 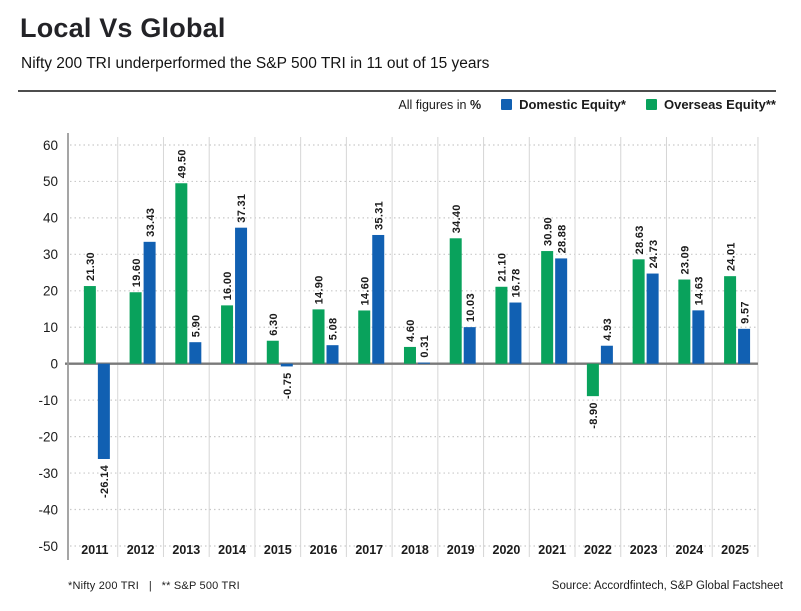 I want to click on value-label: 10.03, so click(x=471, y=307).